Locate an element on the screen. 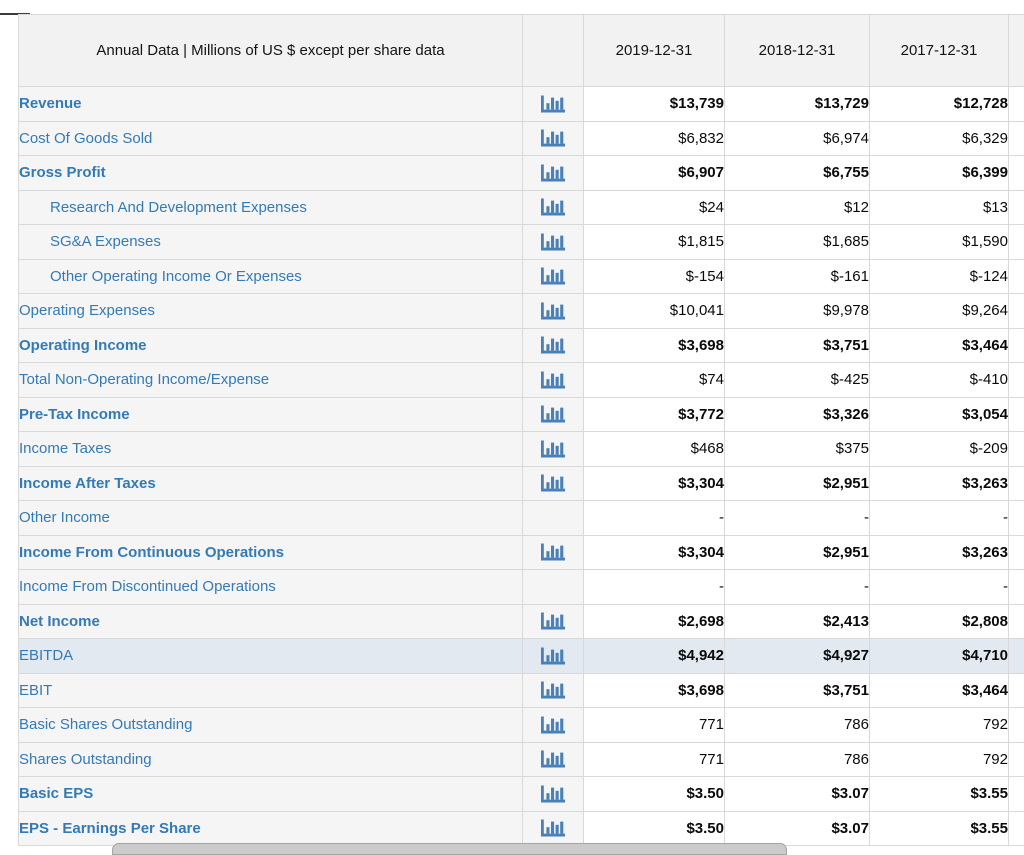  table-row: Income After Taxes $3,304$2,951$3,263 is located at coordinates (521, 483).